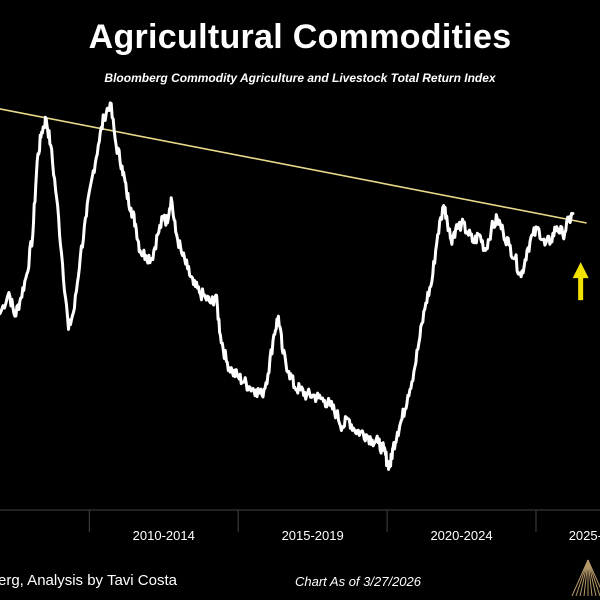 The height and width of the screenshot is (600, 600). What do you see at coordinates (584, 535) in the screenshot?
I see `x-tick-label: 2025-20` at bounding box center [584, 535].